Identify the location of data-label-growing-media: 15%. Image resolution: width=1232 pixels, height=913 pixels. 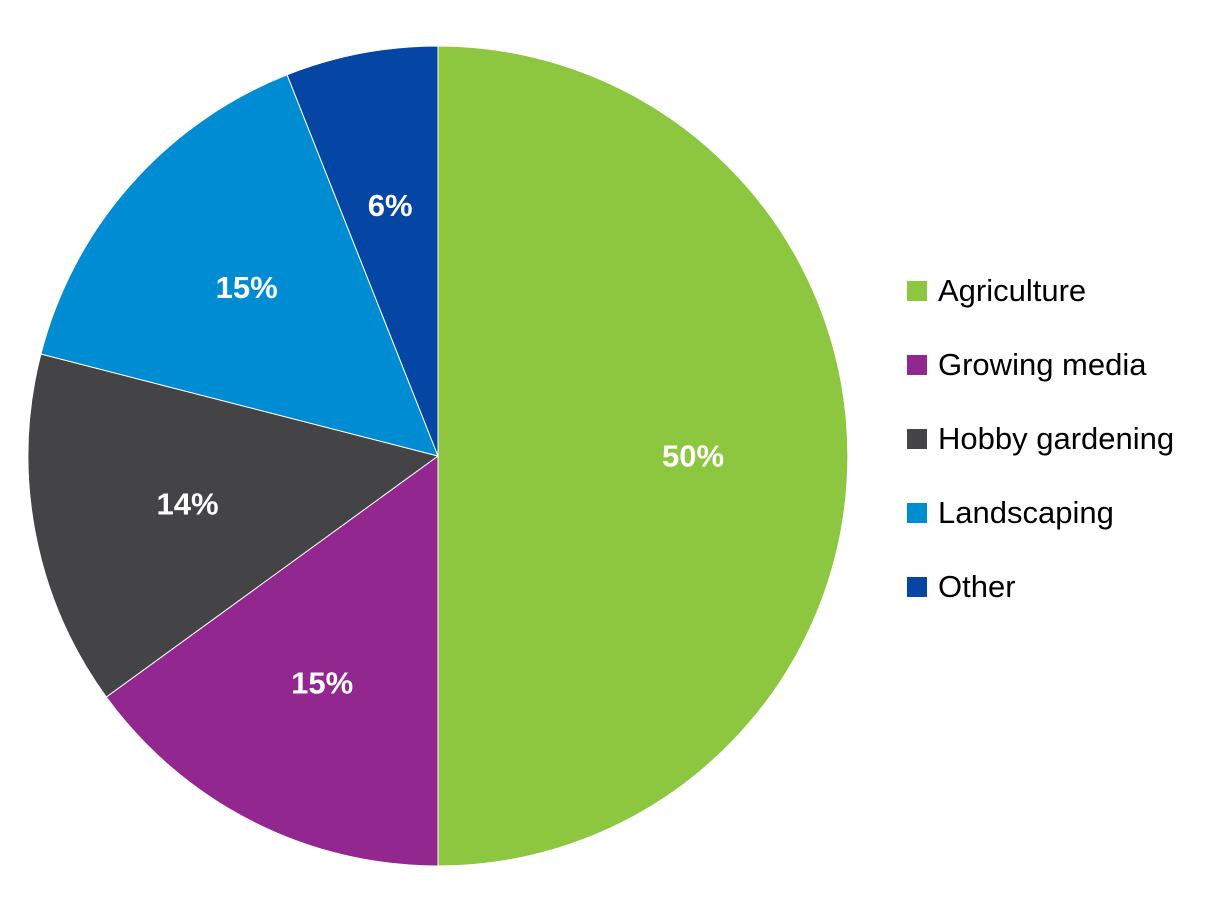
(322, 683).